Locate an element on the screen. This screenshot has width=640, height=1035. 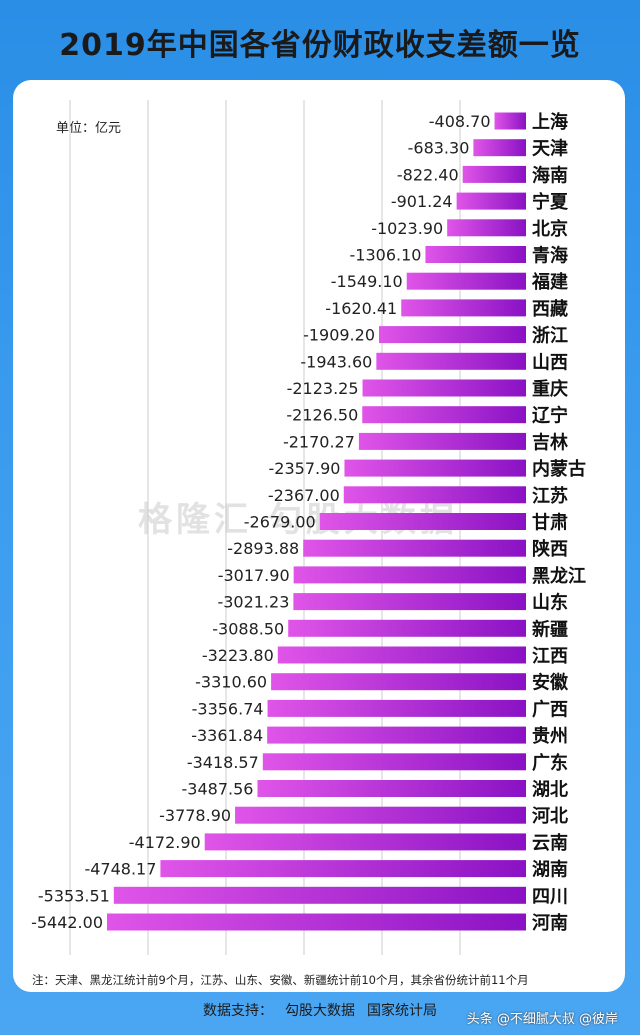
category-label: 湖北 is located at coordinates (550, 790).